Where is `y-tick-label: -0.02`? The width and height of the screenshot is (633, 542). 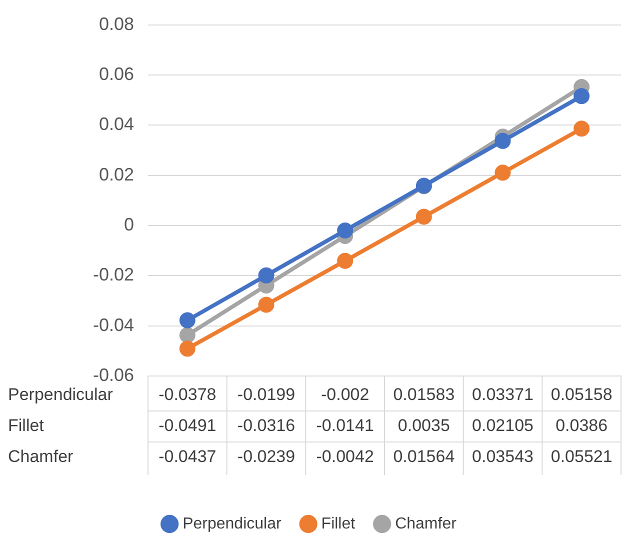
y-tick-label: -0.02 is located at coordinates (113, 274).